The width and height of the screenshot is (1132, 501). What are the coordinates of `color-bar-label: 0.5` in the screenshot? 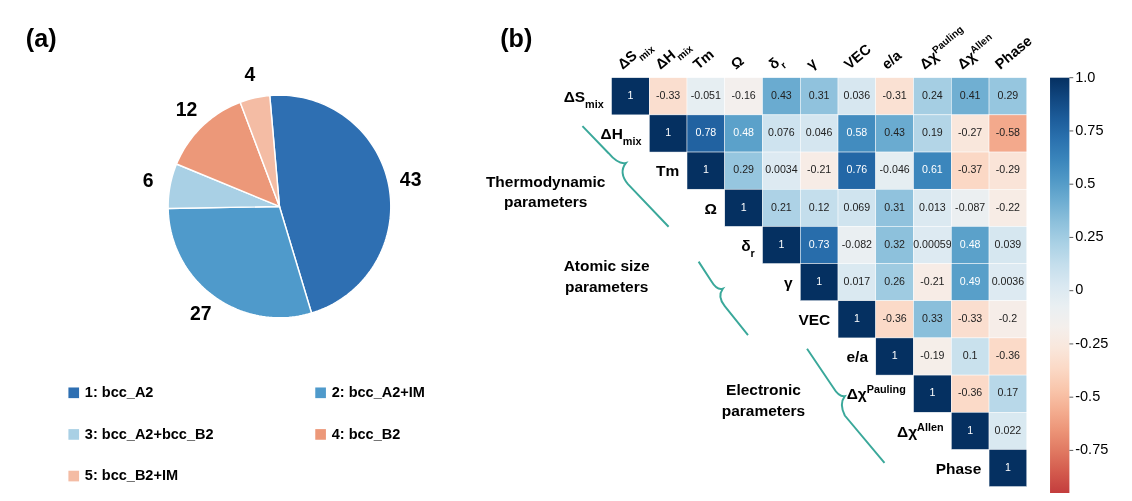 It's located at (1085, 183).